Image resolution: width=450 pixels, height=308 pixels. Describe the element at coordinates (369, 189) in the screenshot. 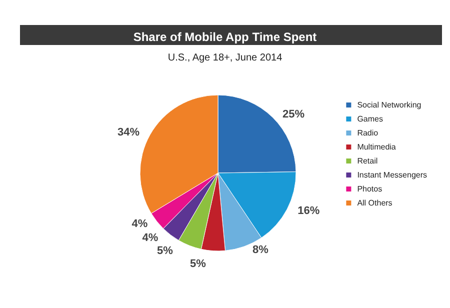

I see `legend-label: Photos` at that location.